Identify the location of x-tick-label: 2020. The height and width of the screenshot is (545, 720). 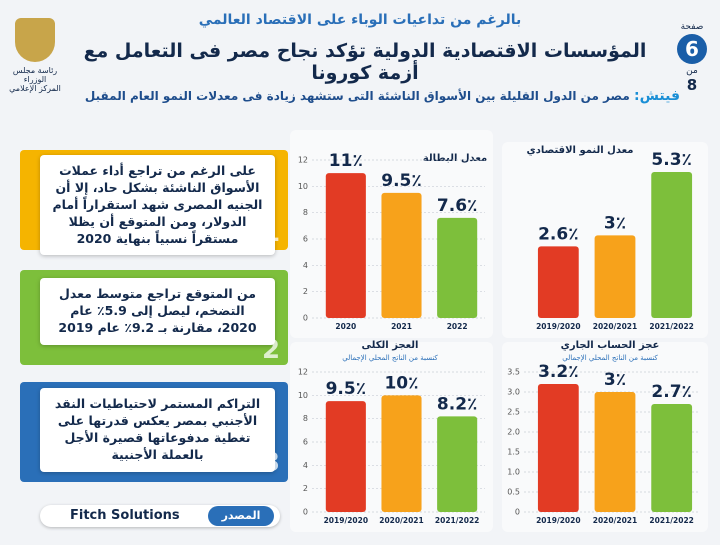
(345, 326).